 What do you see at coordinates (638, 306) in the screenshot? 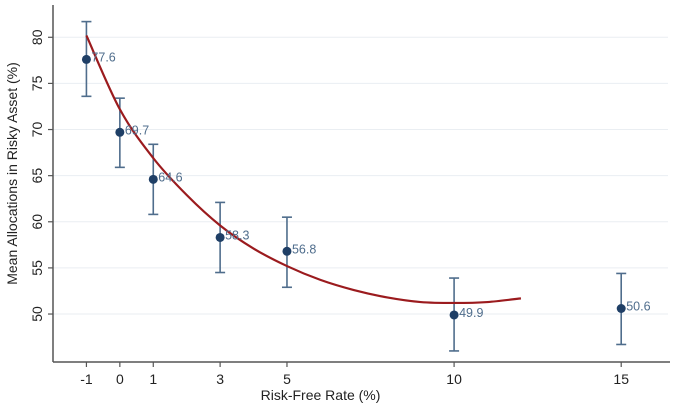
I see `data-label: 50.6` at bounding box center [638, 306].